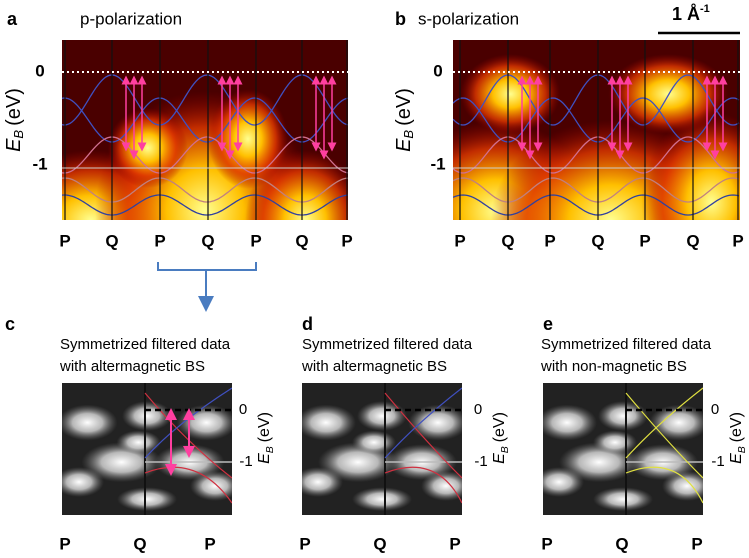 The width and height of the screenshot is (749, 558). I want to click on scale-bar-label: 1 Å-1, so click(691, 13).